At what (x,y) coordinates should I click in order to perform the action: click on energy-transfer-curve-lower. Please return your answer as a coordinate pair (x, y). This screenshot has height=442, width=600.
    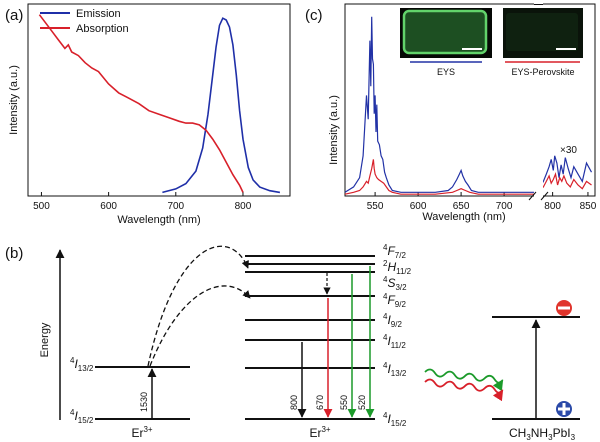
    Looking at the image, I should click on (200, 326).